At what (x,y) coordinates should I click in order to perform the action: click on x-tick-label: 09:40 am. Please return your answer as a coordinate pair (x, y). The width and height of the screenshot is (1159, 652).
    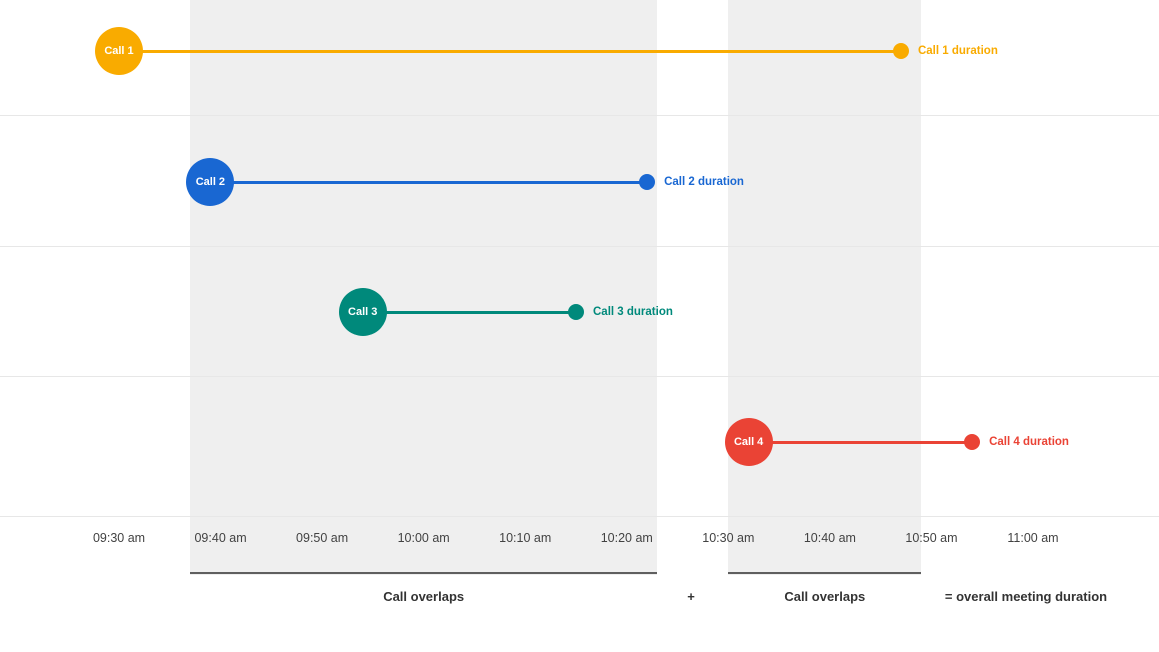
    Looking at the image, I should click on (220, 538).